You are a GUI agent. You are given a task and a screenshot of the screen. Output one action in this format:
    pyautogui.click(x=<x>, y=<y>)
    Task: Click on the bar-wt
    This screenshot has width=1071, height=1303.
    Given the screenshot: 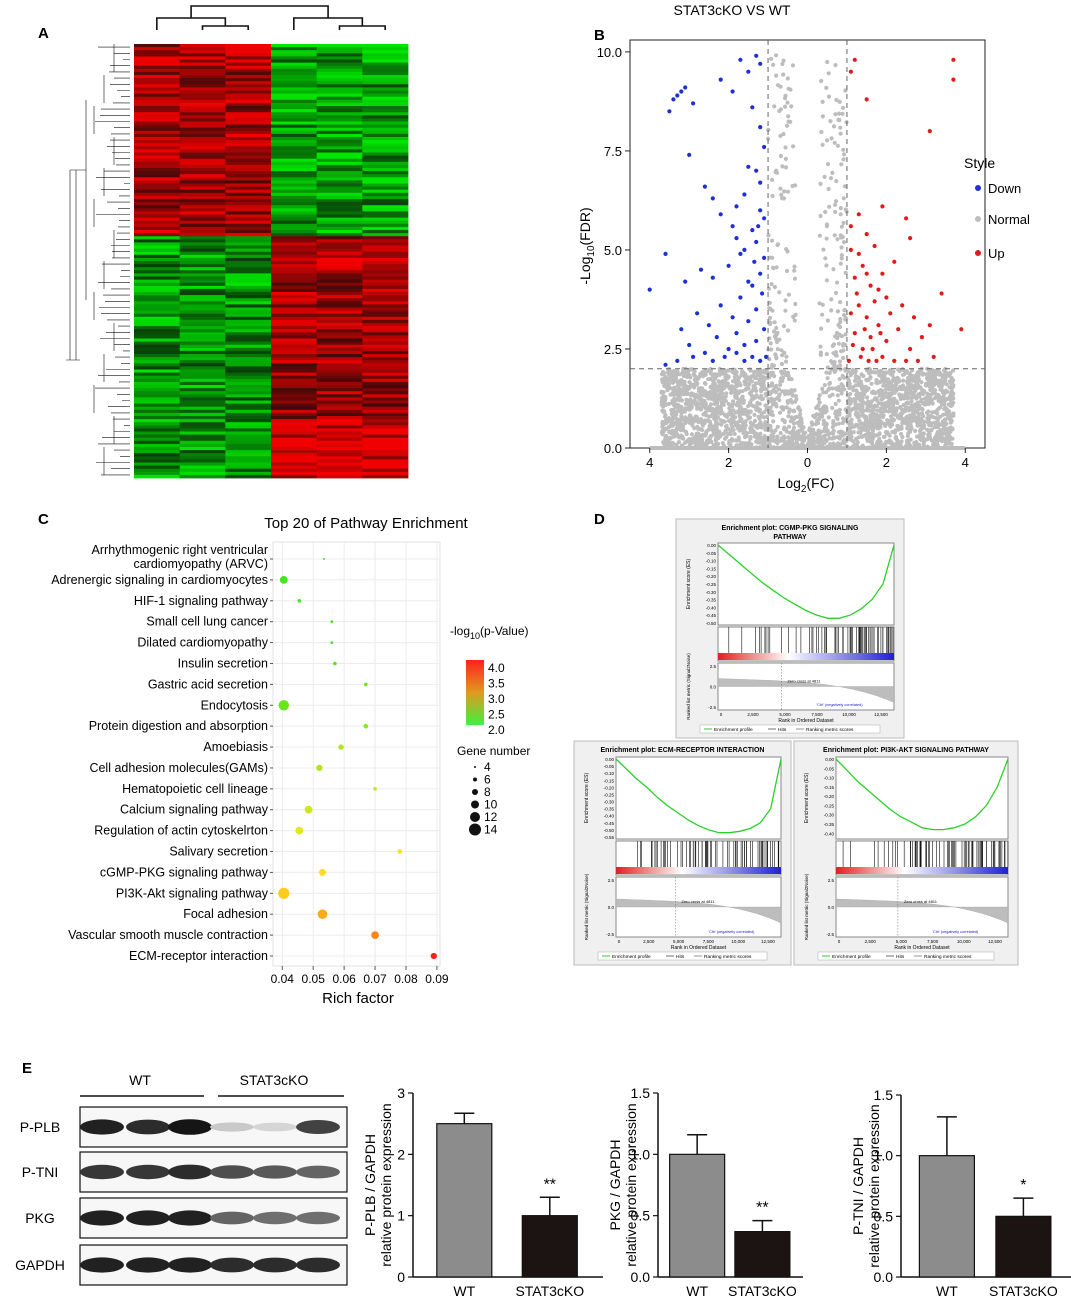 What is the action you would take?
    pyautogui.click(x=697, y=1215)
    